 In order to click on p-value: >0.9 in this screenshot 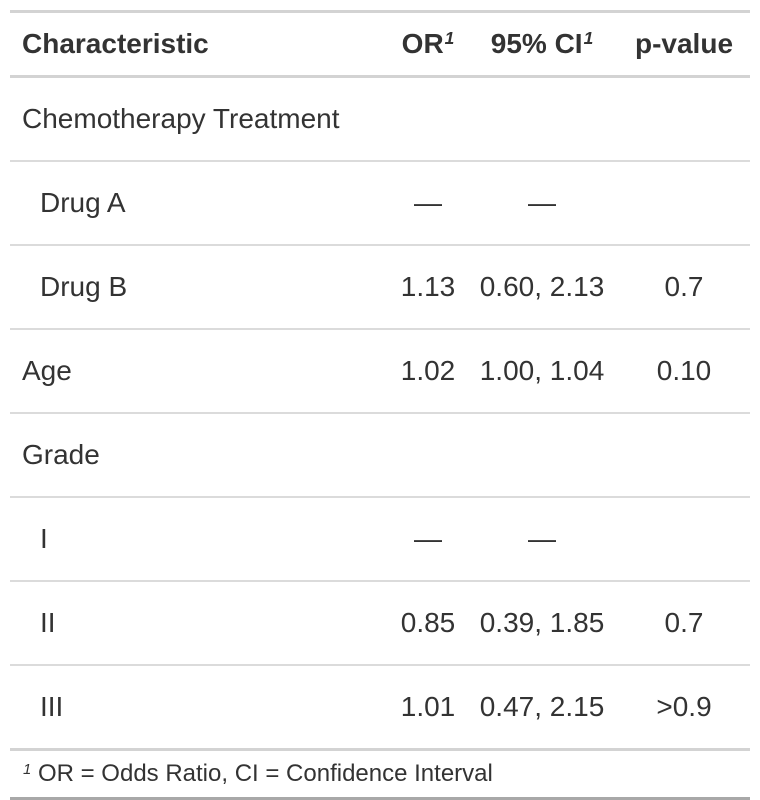, I will do `click(684, 707)`.